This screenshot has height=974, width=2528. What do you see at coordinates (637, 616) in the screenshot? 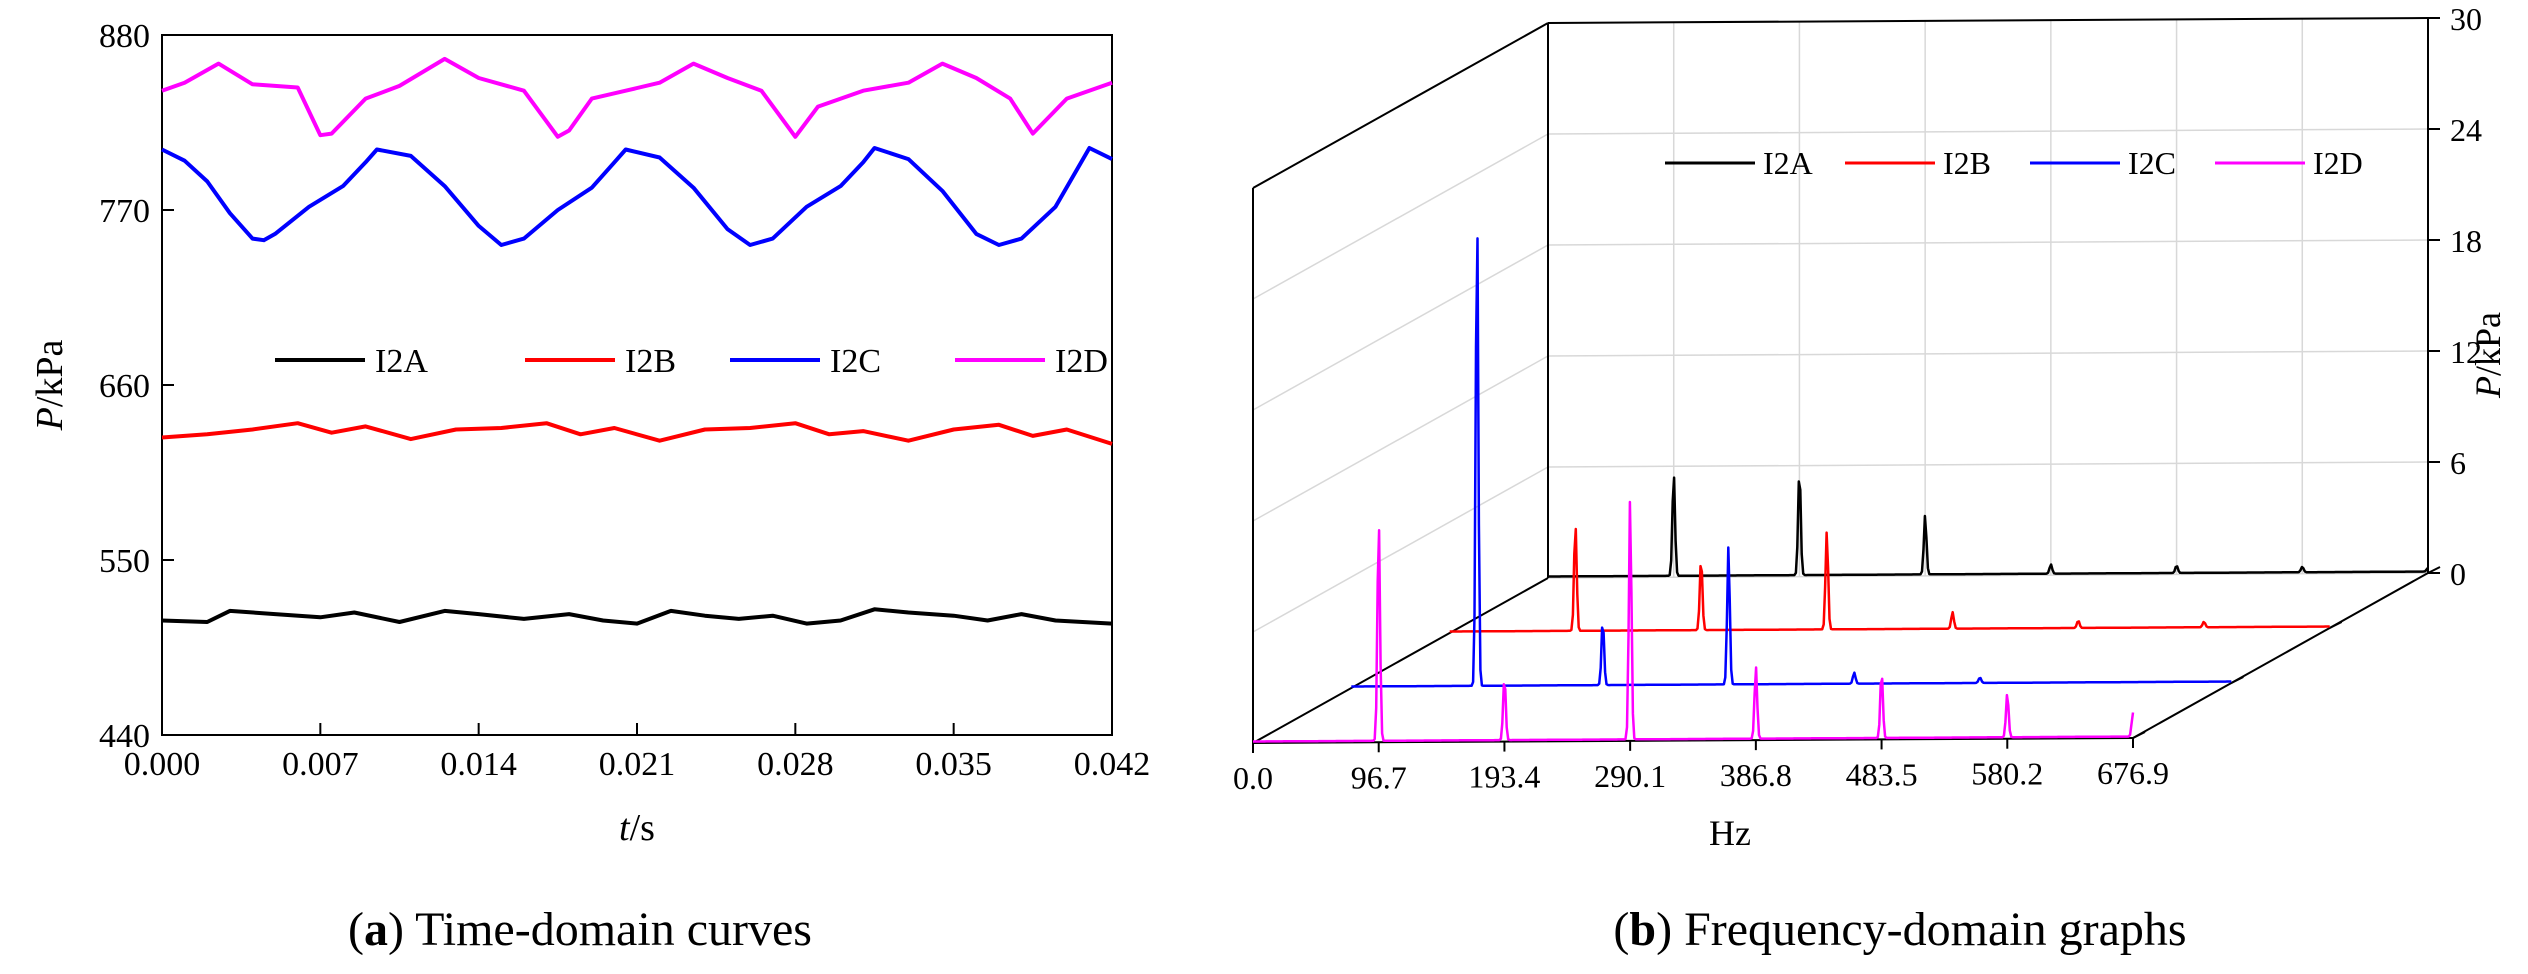
I see `series-line-i2a` at bounding box center [637, 616].